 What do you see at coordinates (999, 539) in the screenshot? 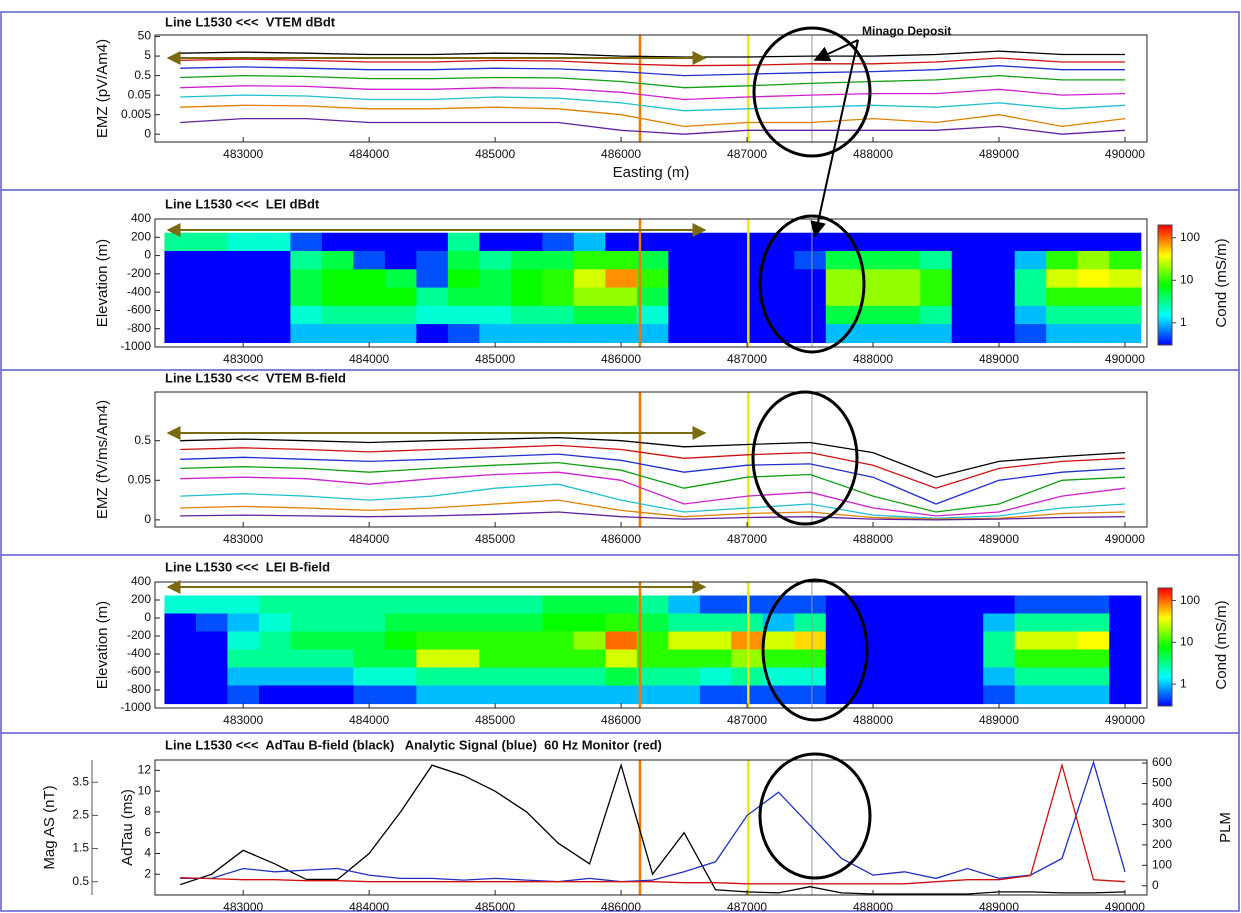
I see `x-tick-label: 489000` at bounding box center [999, 539].